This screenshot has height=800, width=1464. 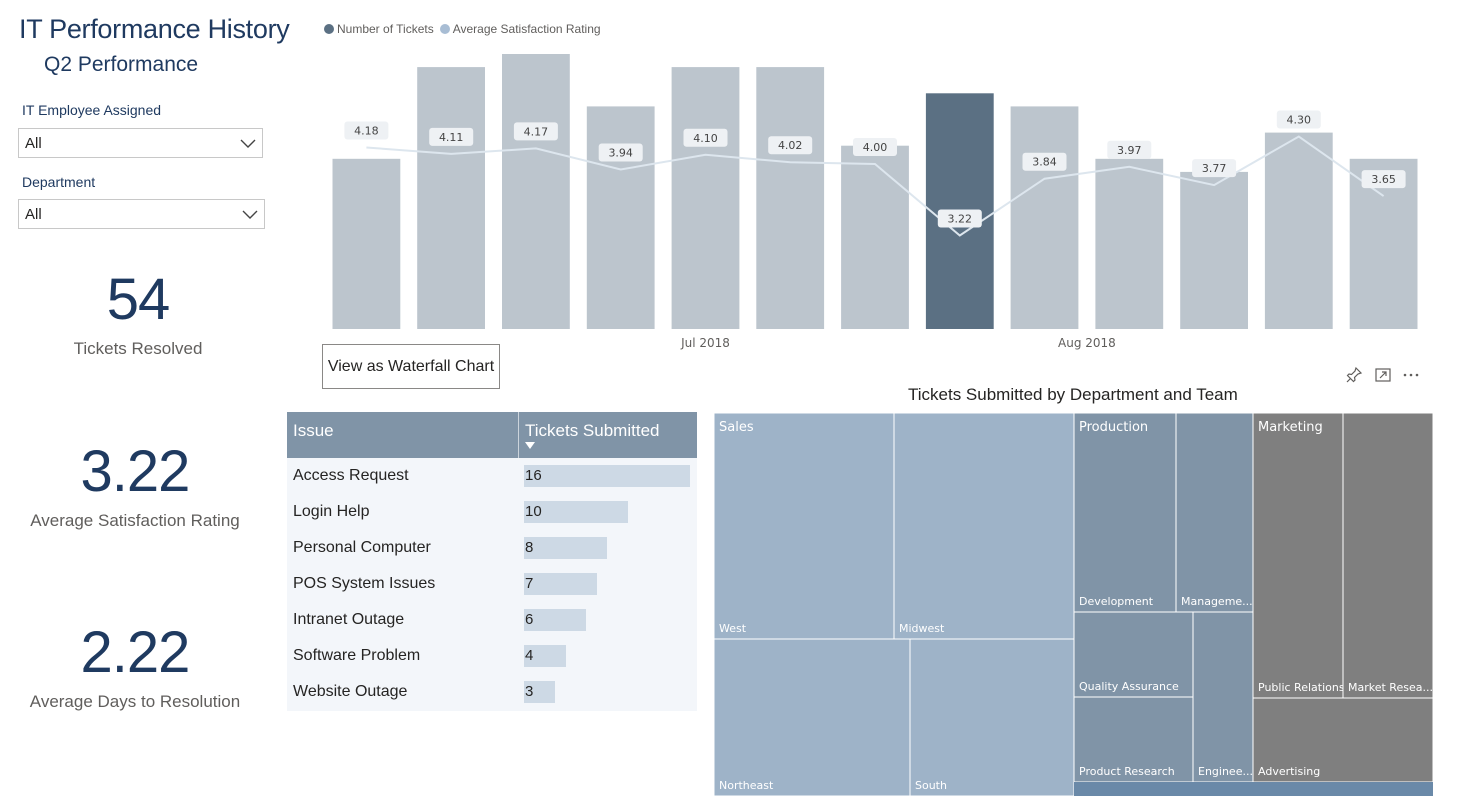 What do you see at coordinates (1299, 120) in the screenshot?
I see `svg-text: 4.30` at bounding box center [1299, 120].